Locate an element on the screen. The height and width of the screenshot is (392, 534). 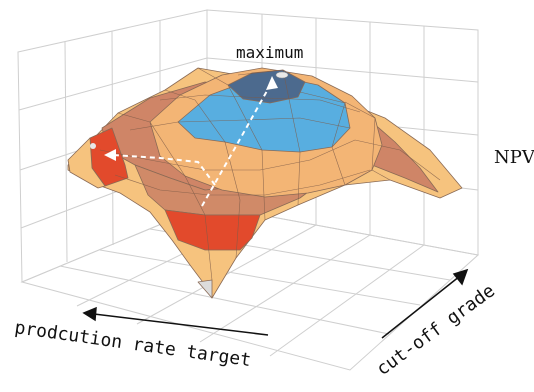
surface-peak-cap is located at coordinates (266, 86).